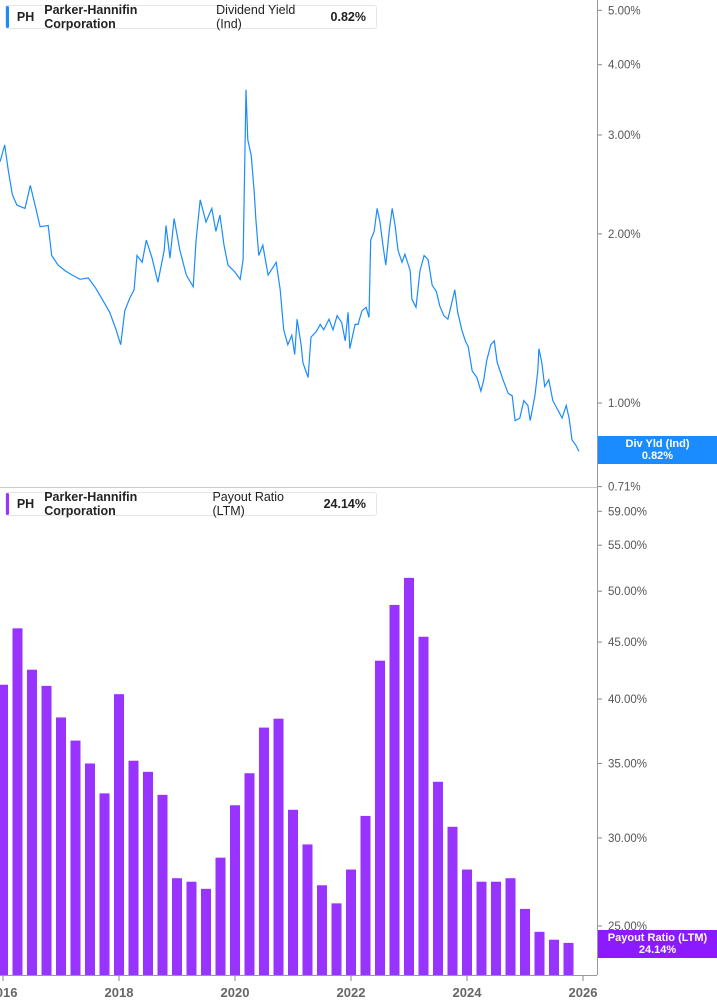 The image size is (717, 1005). I want to click on y-tick-label: 1.00%, so click(624, 404).